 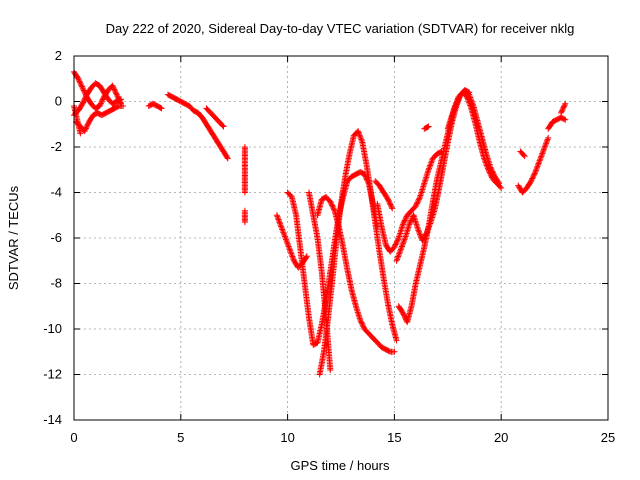 What do you see at coordinates (13, 237) in the screenshot?
I see `y-axis-label: SDTVAR / TECUs` at bounding box center [13, 237].